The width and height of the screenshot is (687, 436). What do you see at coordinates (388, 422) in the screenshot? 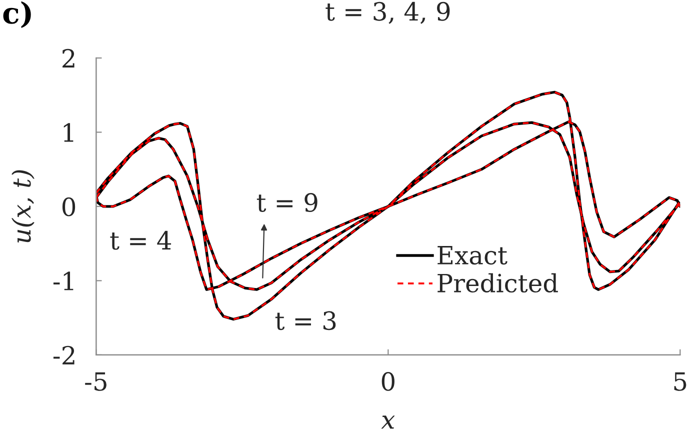
I see `x-axis-title: x` at bounding box center [388, 422].